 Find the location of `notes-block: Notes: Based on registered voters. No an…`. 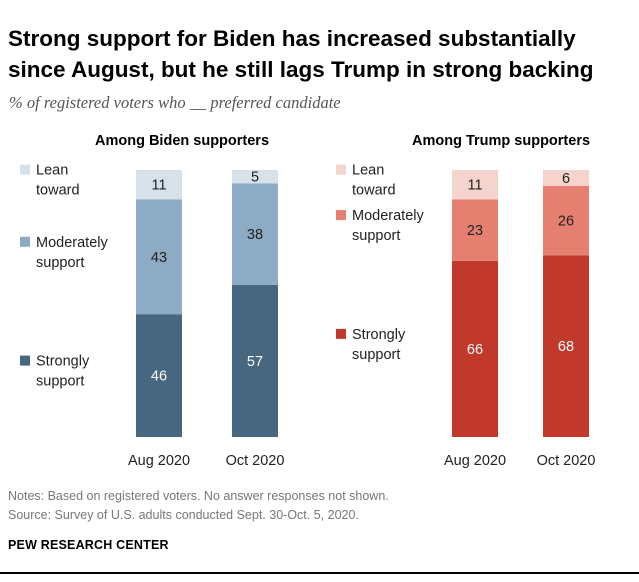

notes-block: Notes: Based on registered voters. No an… is located at coordinates (198, 506).